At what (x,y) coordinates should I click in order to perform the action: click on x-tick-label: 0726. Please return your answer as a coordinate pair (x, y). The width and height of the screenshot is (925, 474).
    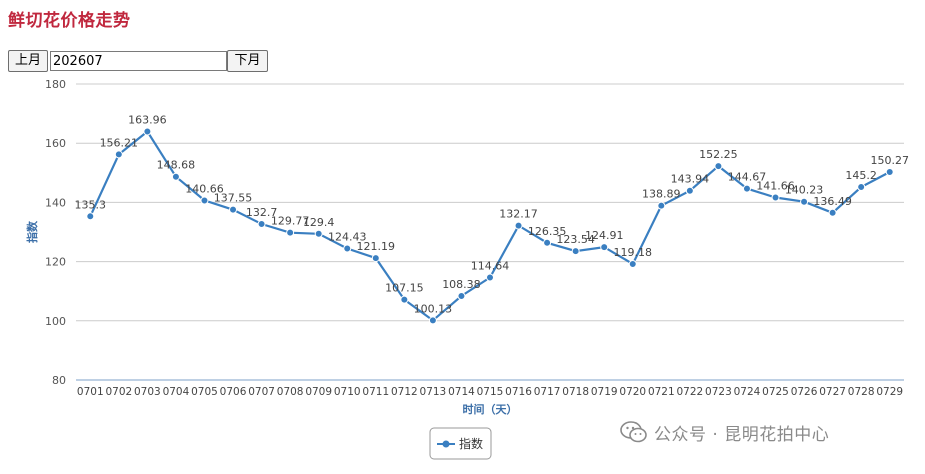
    Looking at the image, I should click on (804, 392).